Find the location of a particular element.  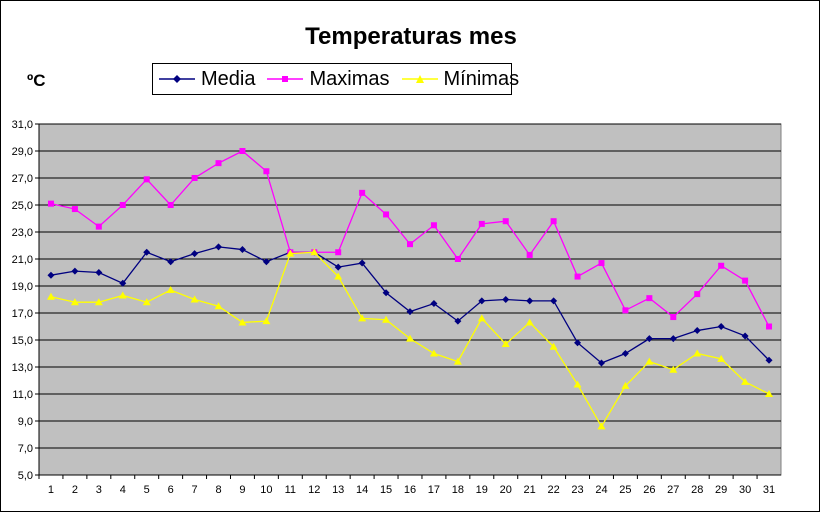

legend-label-minimas: Mínimas is located at coordinates (481, 78).